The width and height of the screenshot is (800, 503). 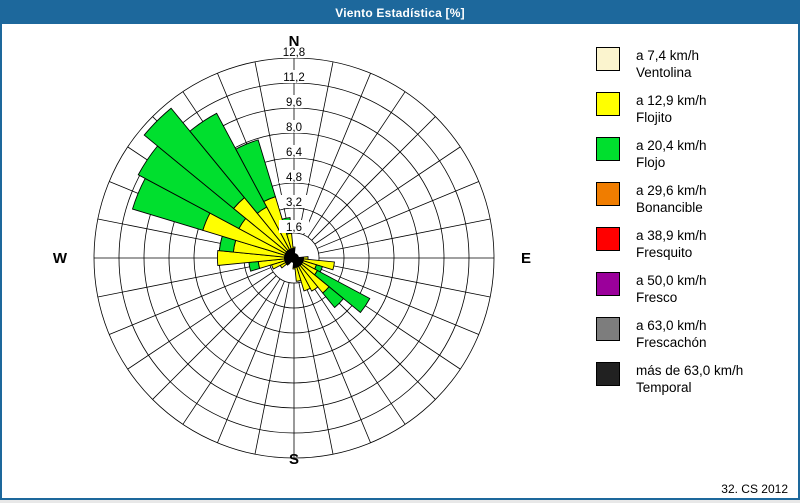 What do you see at coordinates (671, 109) in the screenshot?
I see `legend-label: a 12,9 km/h Flojito` at bounding box center [671, 109].